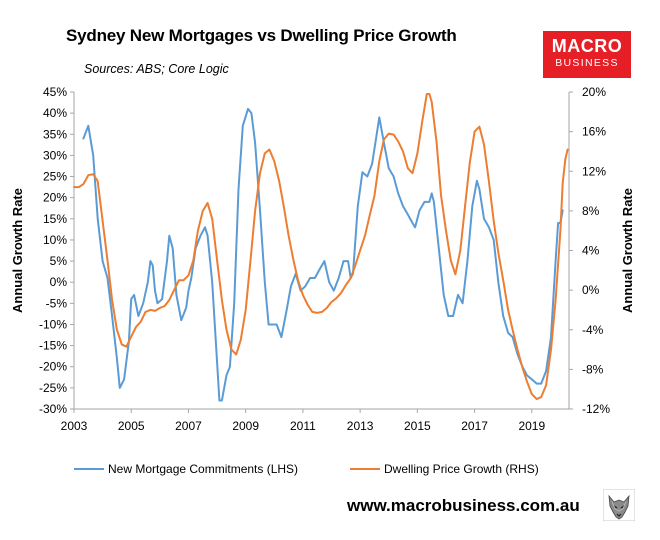 The width and height of the screenshot is (660, 540). Describe the element at coordinates (55, 219) in the screenshot. I see `y-left-tick-label: 15%` at that location.